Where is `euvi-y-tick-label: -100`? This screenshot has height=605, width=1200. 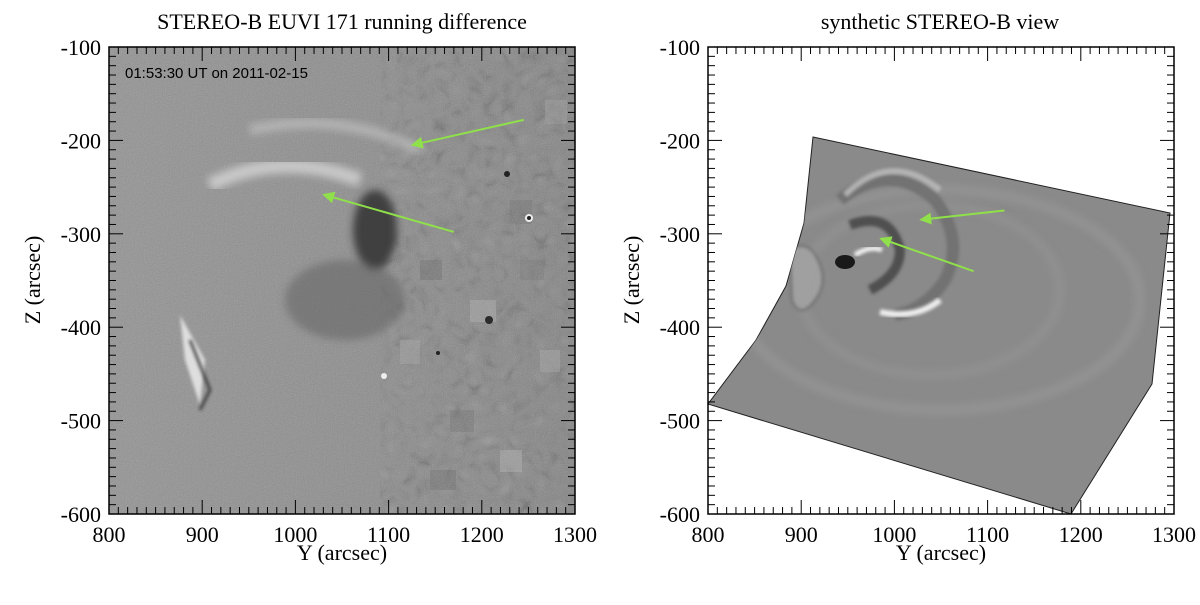 euvi-y-tick-label: -100 is located at coordinates (81, 47).